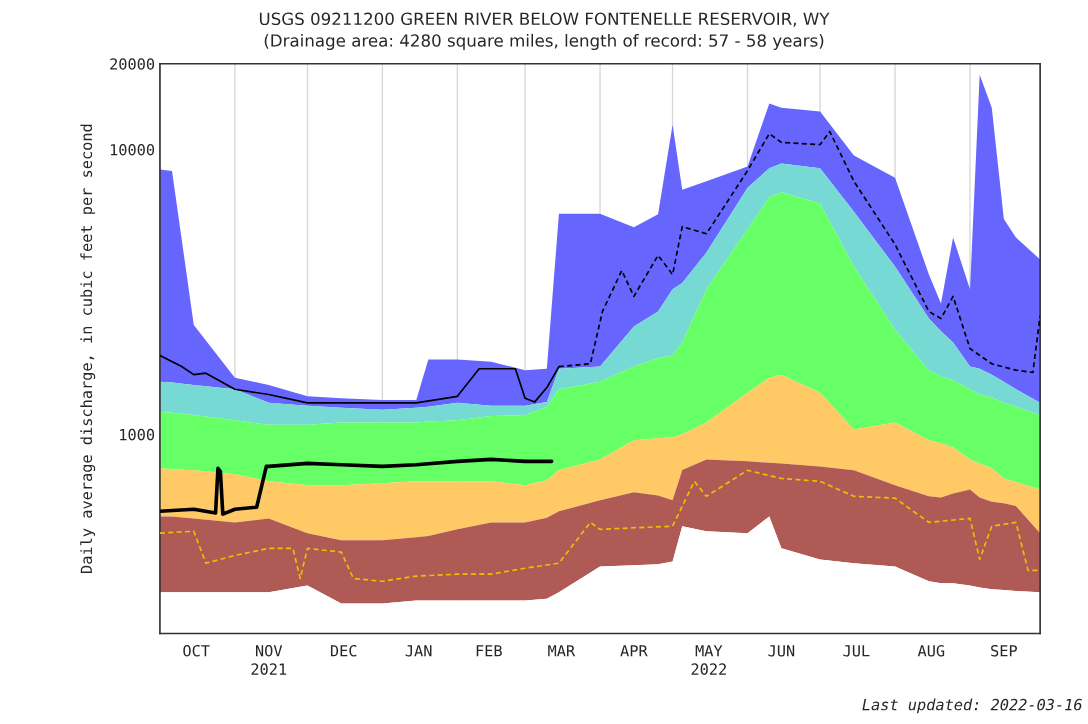 This screenshot has height=724, width=1088. I want to click on chart-title: USGS 09211200 GREEN RIVER BELOW FONTENELLE RESERVOIR, WY, so click(544, 19).